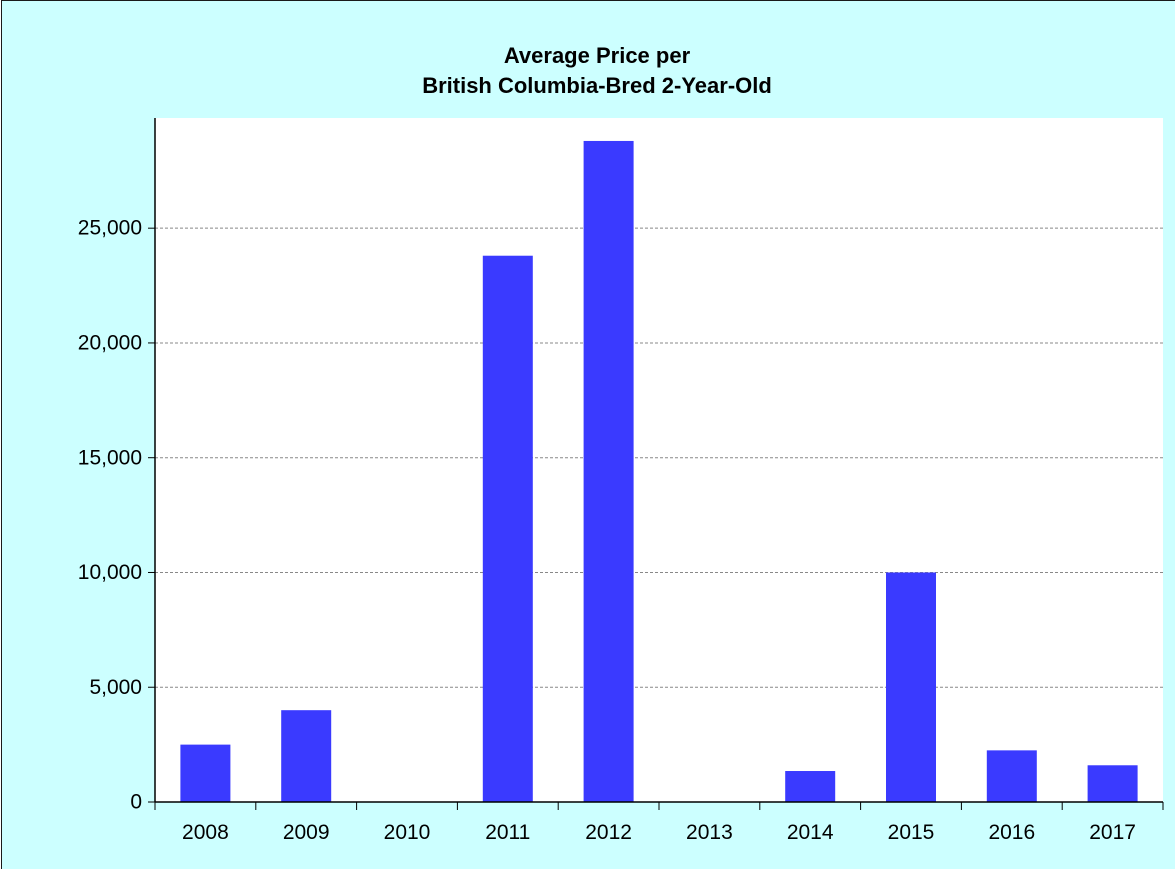 Image resolution: width=1175 pixels, height=874 pixels. I want to click on chart-title-line-2: British Columbia-Bred 2-Year-Old, so click(597, 85).